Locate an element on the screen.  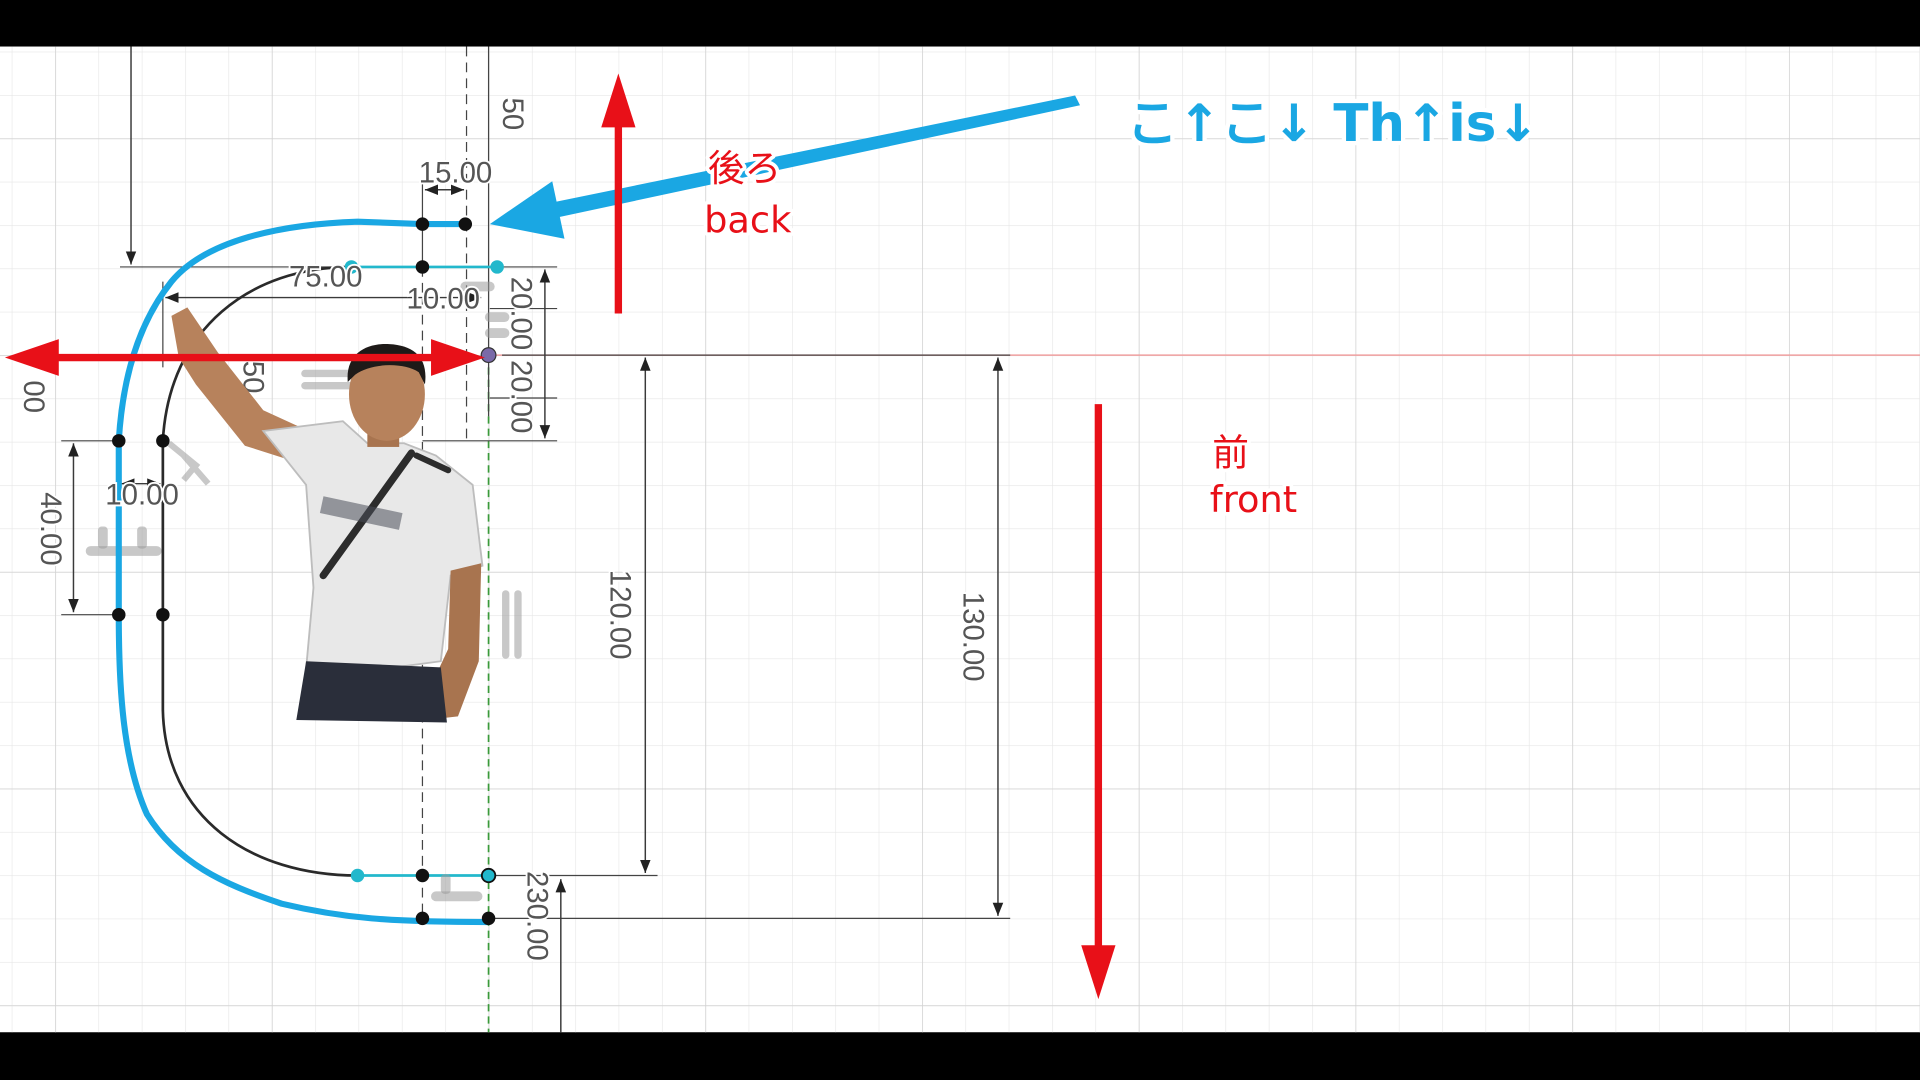
dimension-label: 40.00 is located at coordinates (50, 528).